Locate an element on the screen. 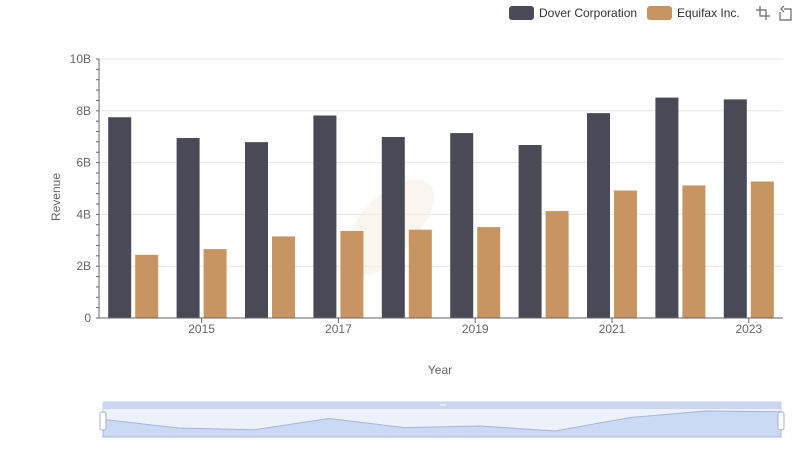 The height and width of the screenshot is (461, 800). zoom-icon is located at coordinates (763, 13).